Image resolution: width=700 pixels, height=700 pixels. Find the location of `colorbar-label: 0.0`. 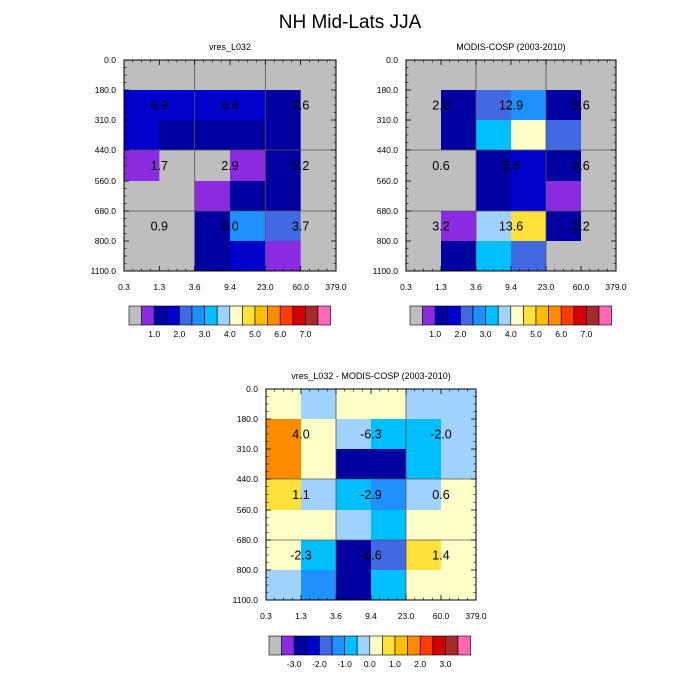

colorbar-label: 0.0 is located at coordinates (370, 664).